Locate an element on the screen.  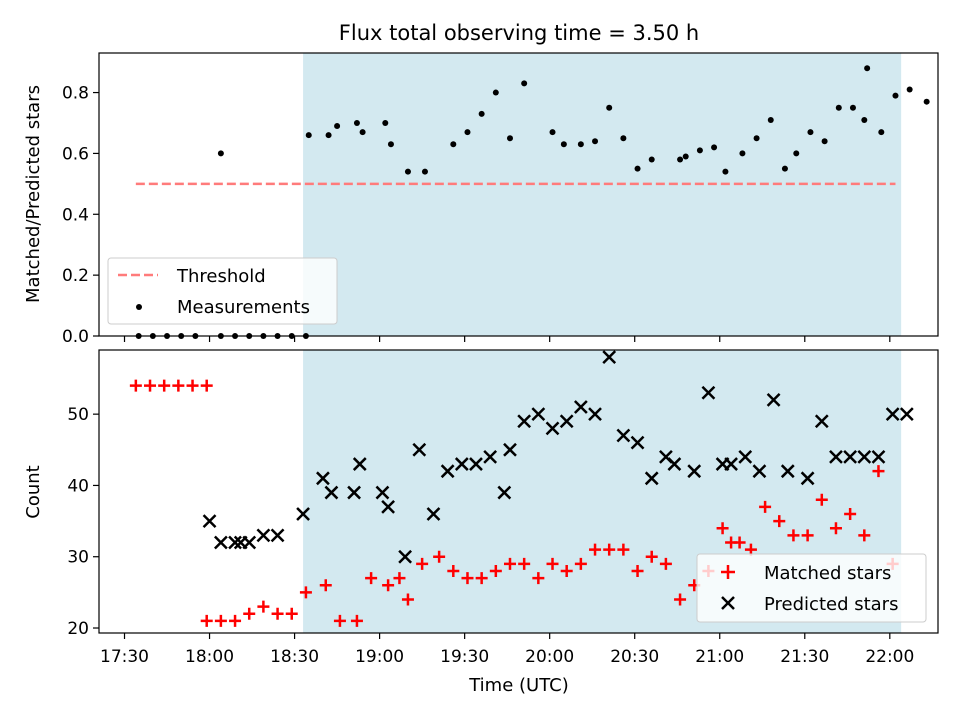
count-legend: Matched stars Predicted stars is located at coordinates (811, 588).